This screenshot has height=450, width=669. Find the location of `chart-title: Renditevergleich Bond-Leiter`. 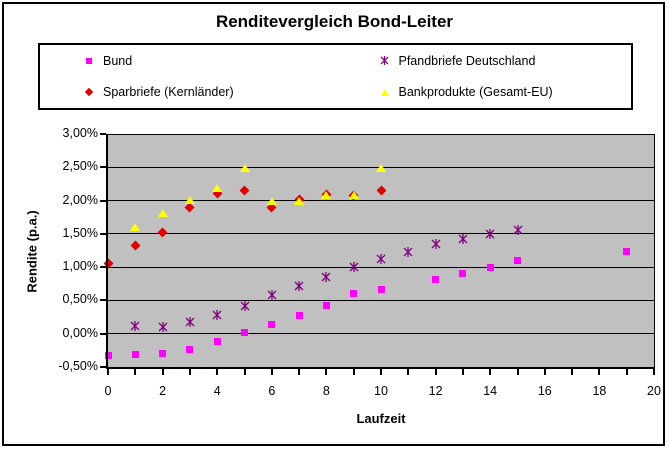

chart-title: Renditevergleich Bond-Leiter is located at coordinates (334, 21).